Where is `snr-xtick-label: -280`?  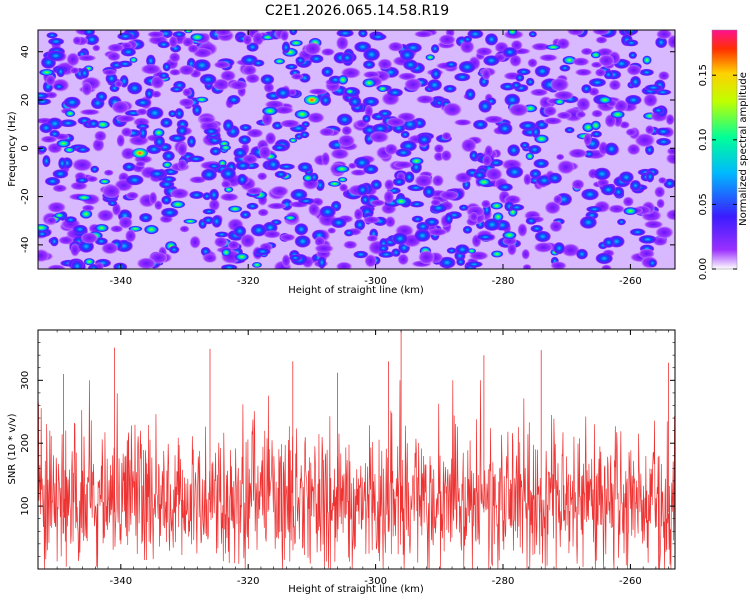 snr-xtick-label: -280 is located at coordinates (503, 581).